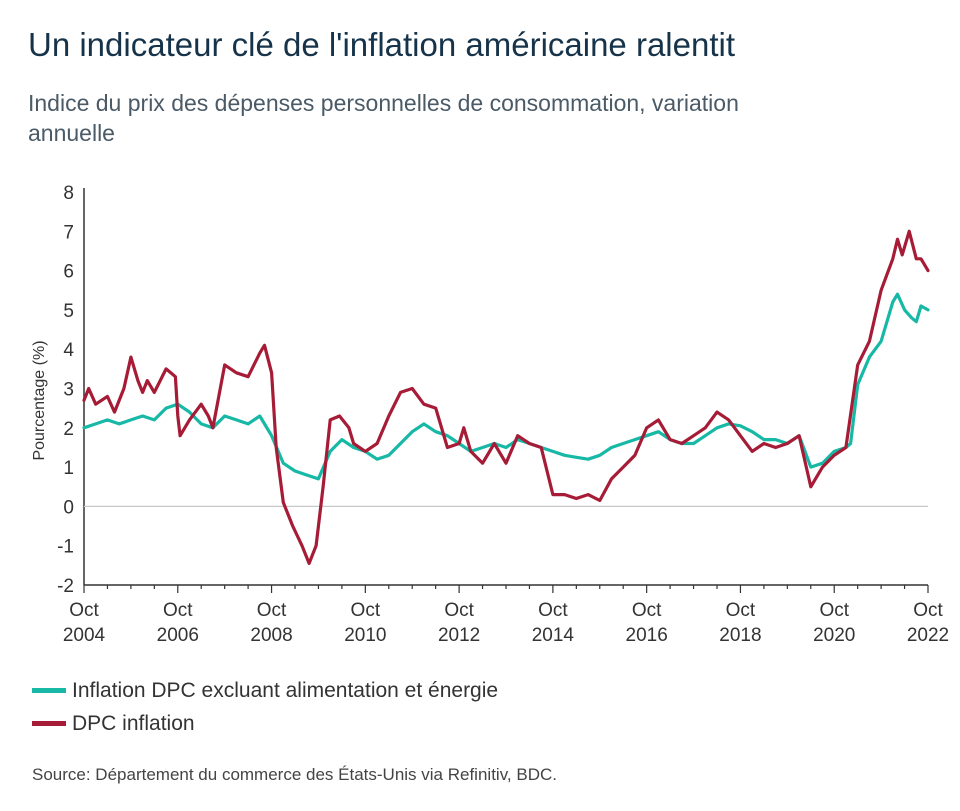 The image size is (960, 811). I want to click on y-tick-label: 4, so click(68, 350).